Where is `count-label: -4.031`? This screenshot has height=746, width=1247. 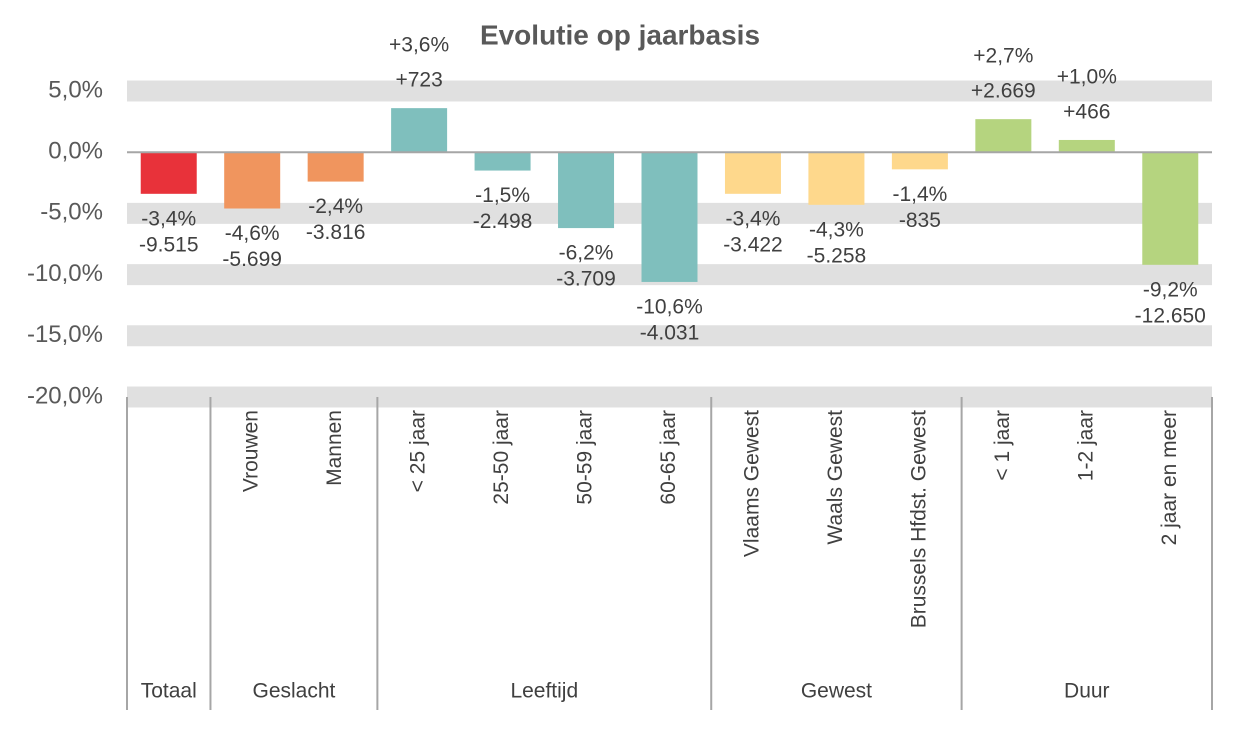
count-label: -4.031 is located at coordinates (670, 332).